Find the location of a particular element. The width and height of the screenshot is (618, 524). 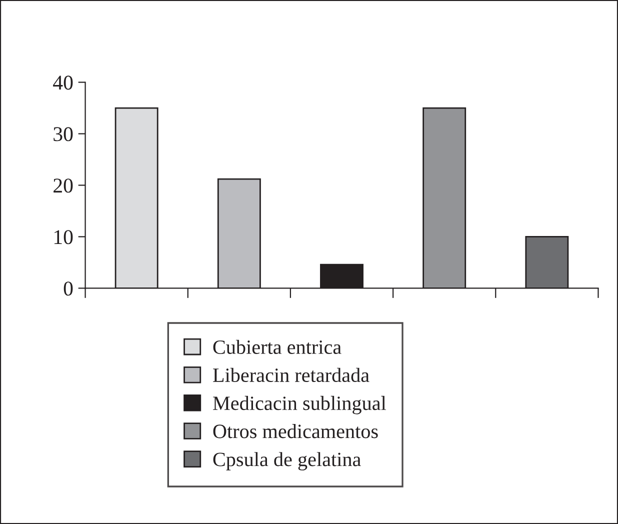

y-tick-label: 40 is located at coordinates (63, 83).